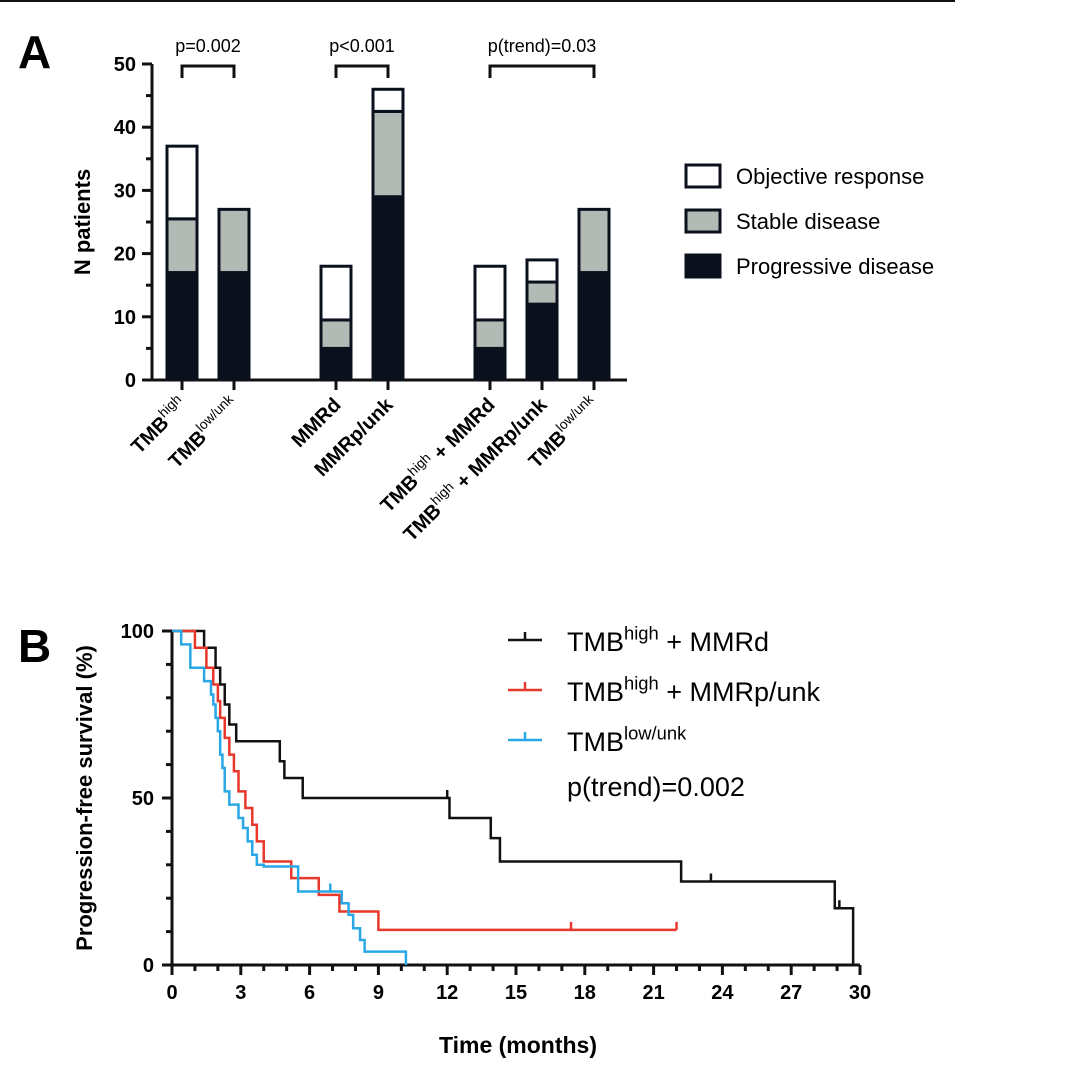 This screenshot has width=1087, height=1066. Describe the element at coordinates (447, 993) in the screenshot. I see `x-tick-label: 12` at that location.